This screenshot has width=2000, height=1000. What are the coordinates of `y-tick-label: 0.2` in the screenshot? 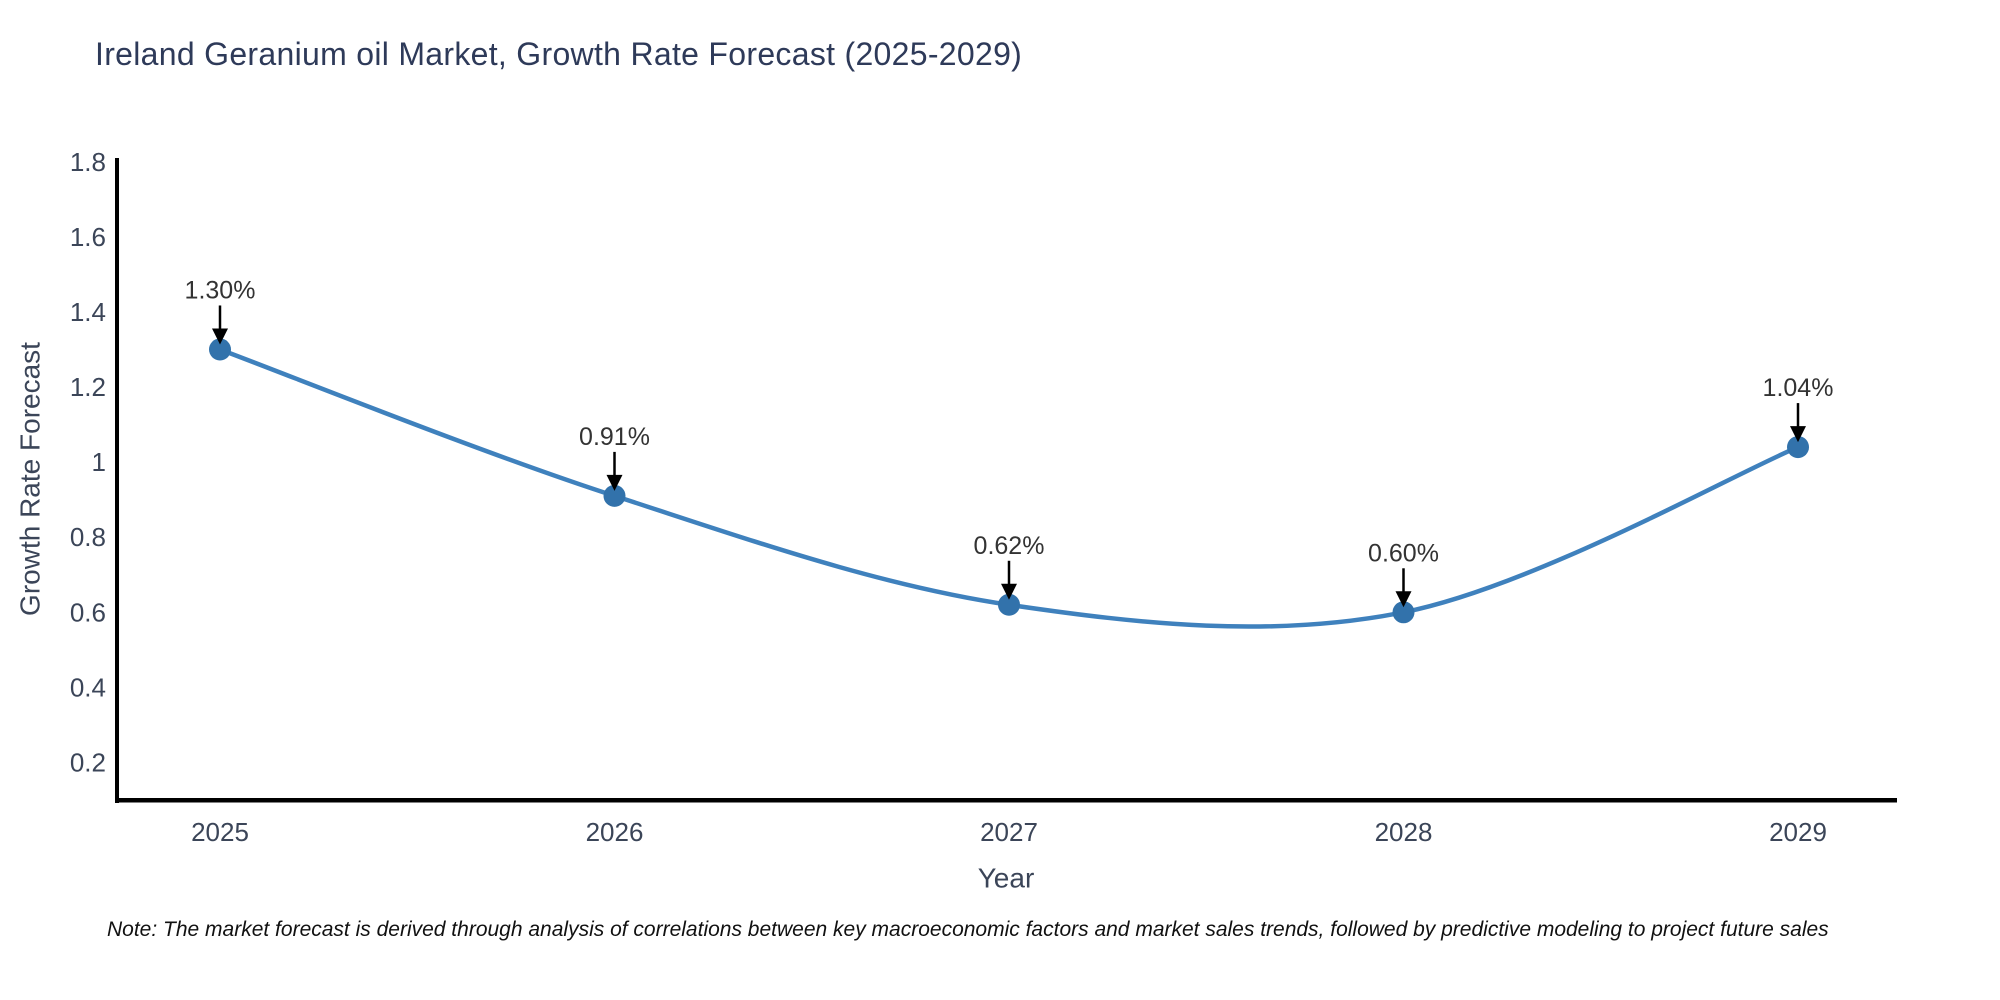 It's located at (88, 762).